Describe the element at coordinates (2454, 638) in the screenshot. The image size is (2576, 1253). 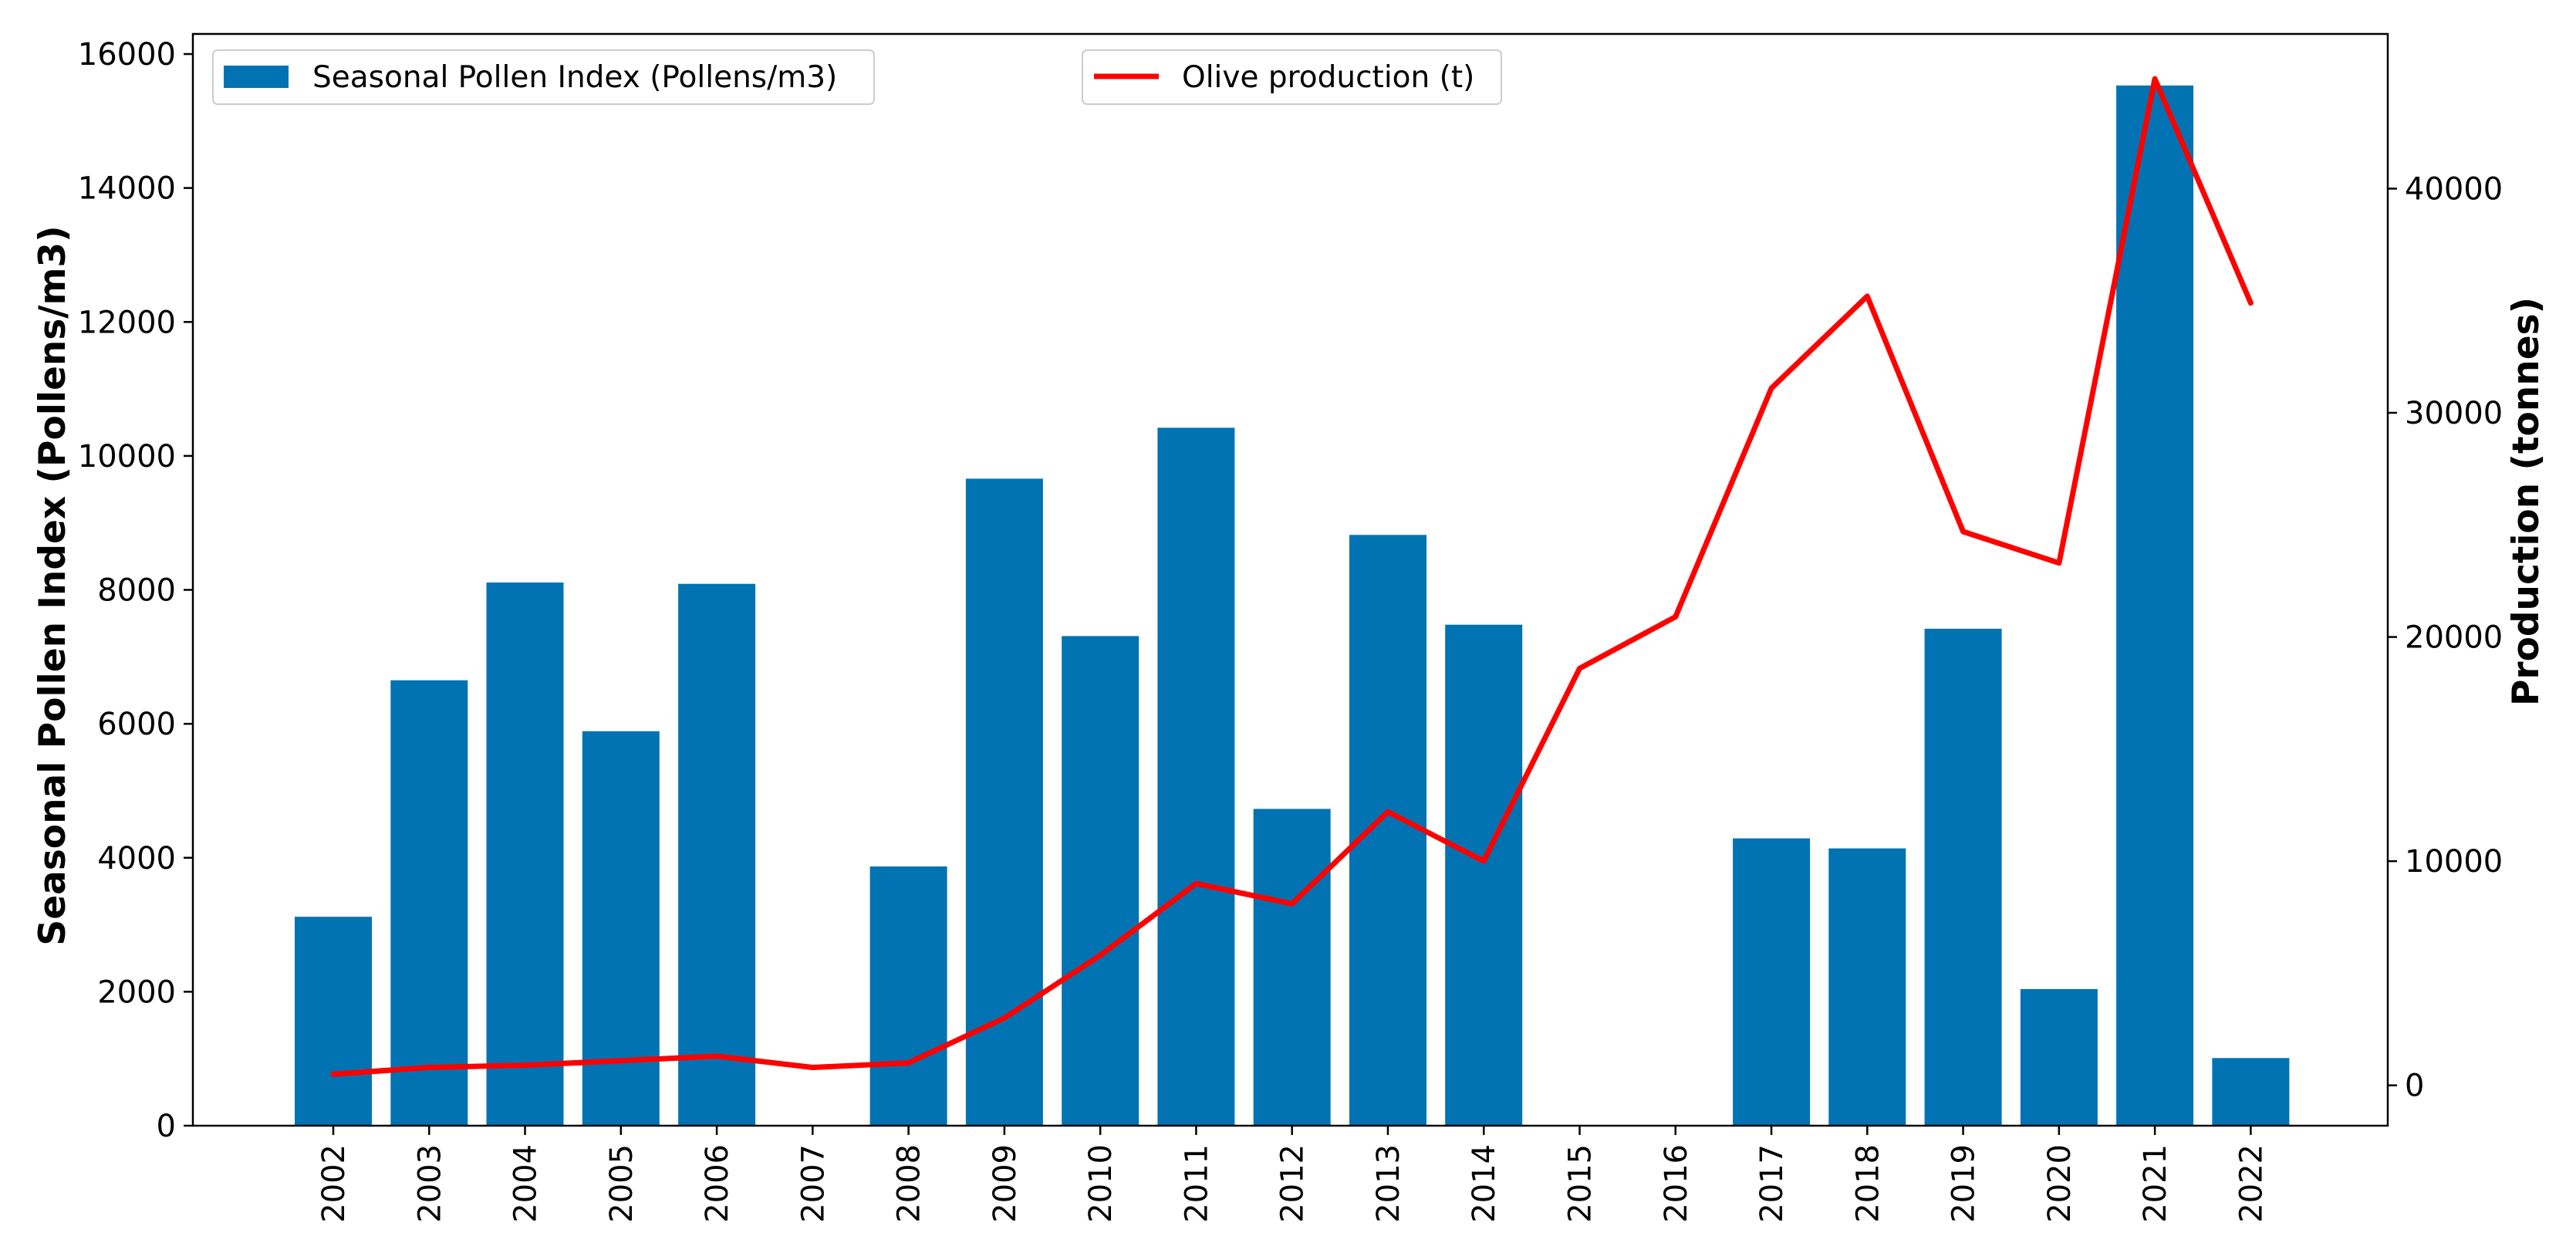
I see `y2-tick-label: 20000` at that location.